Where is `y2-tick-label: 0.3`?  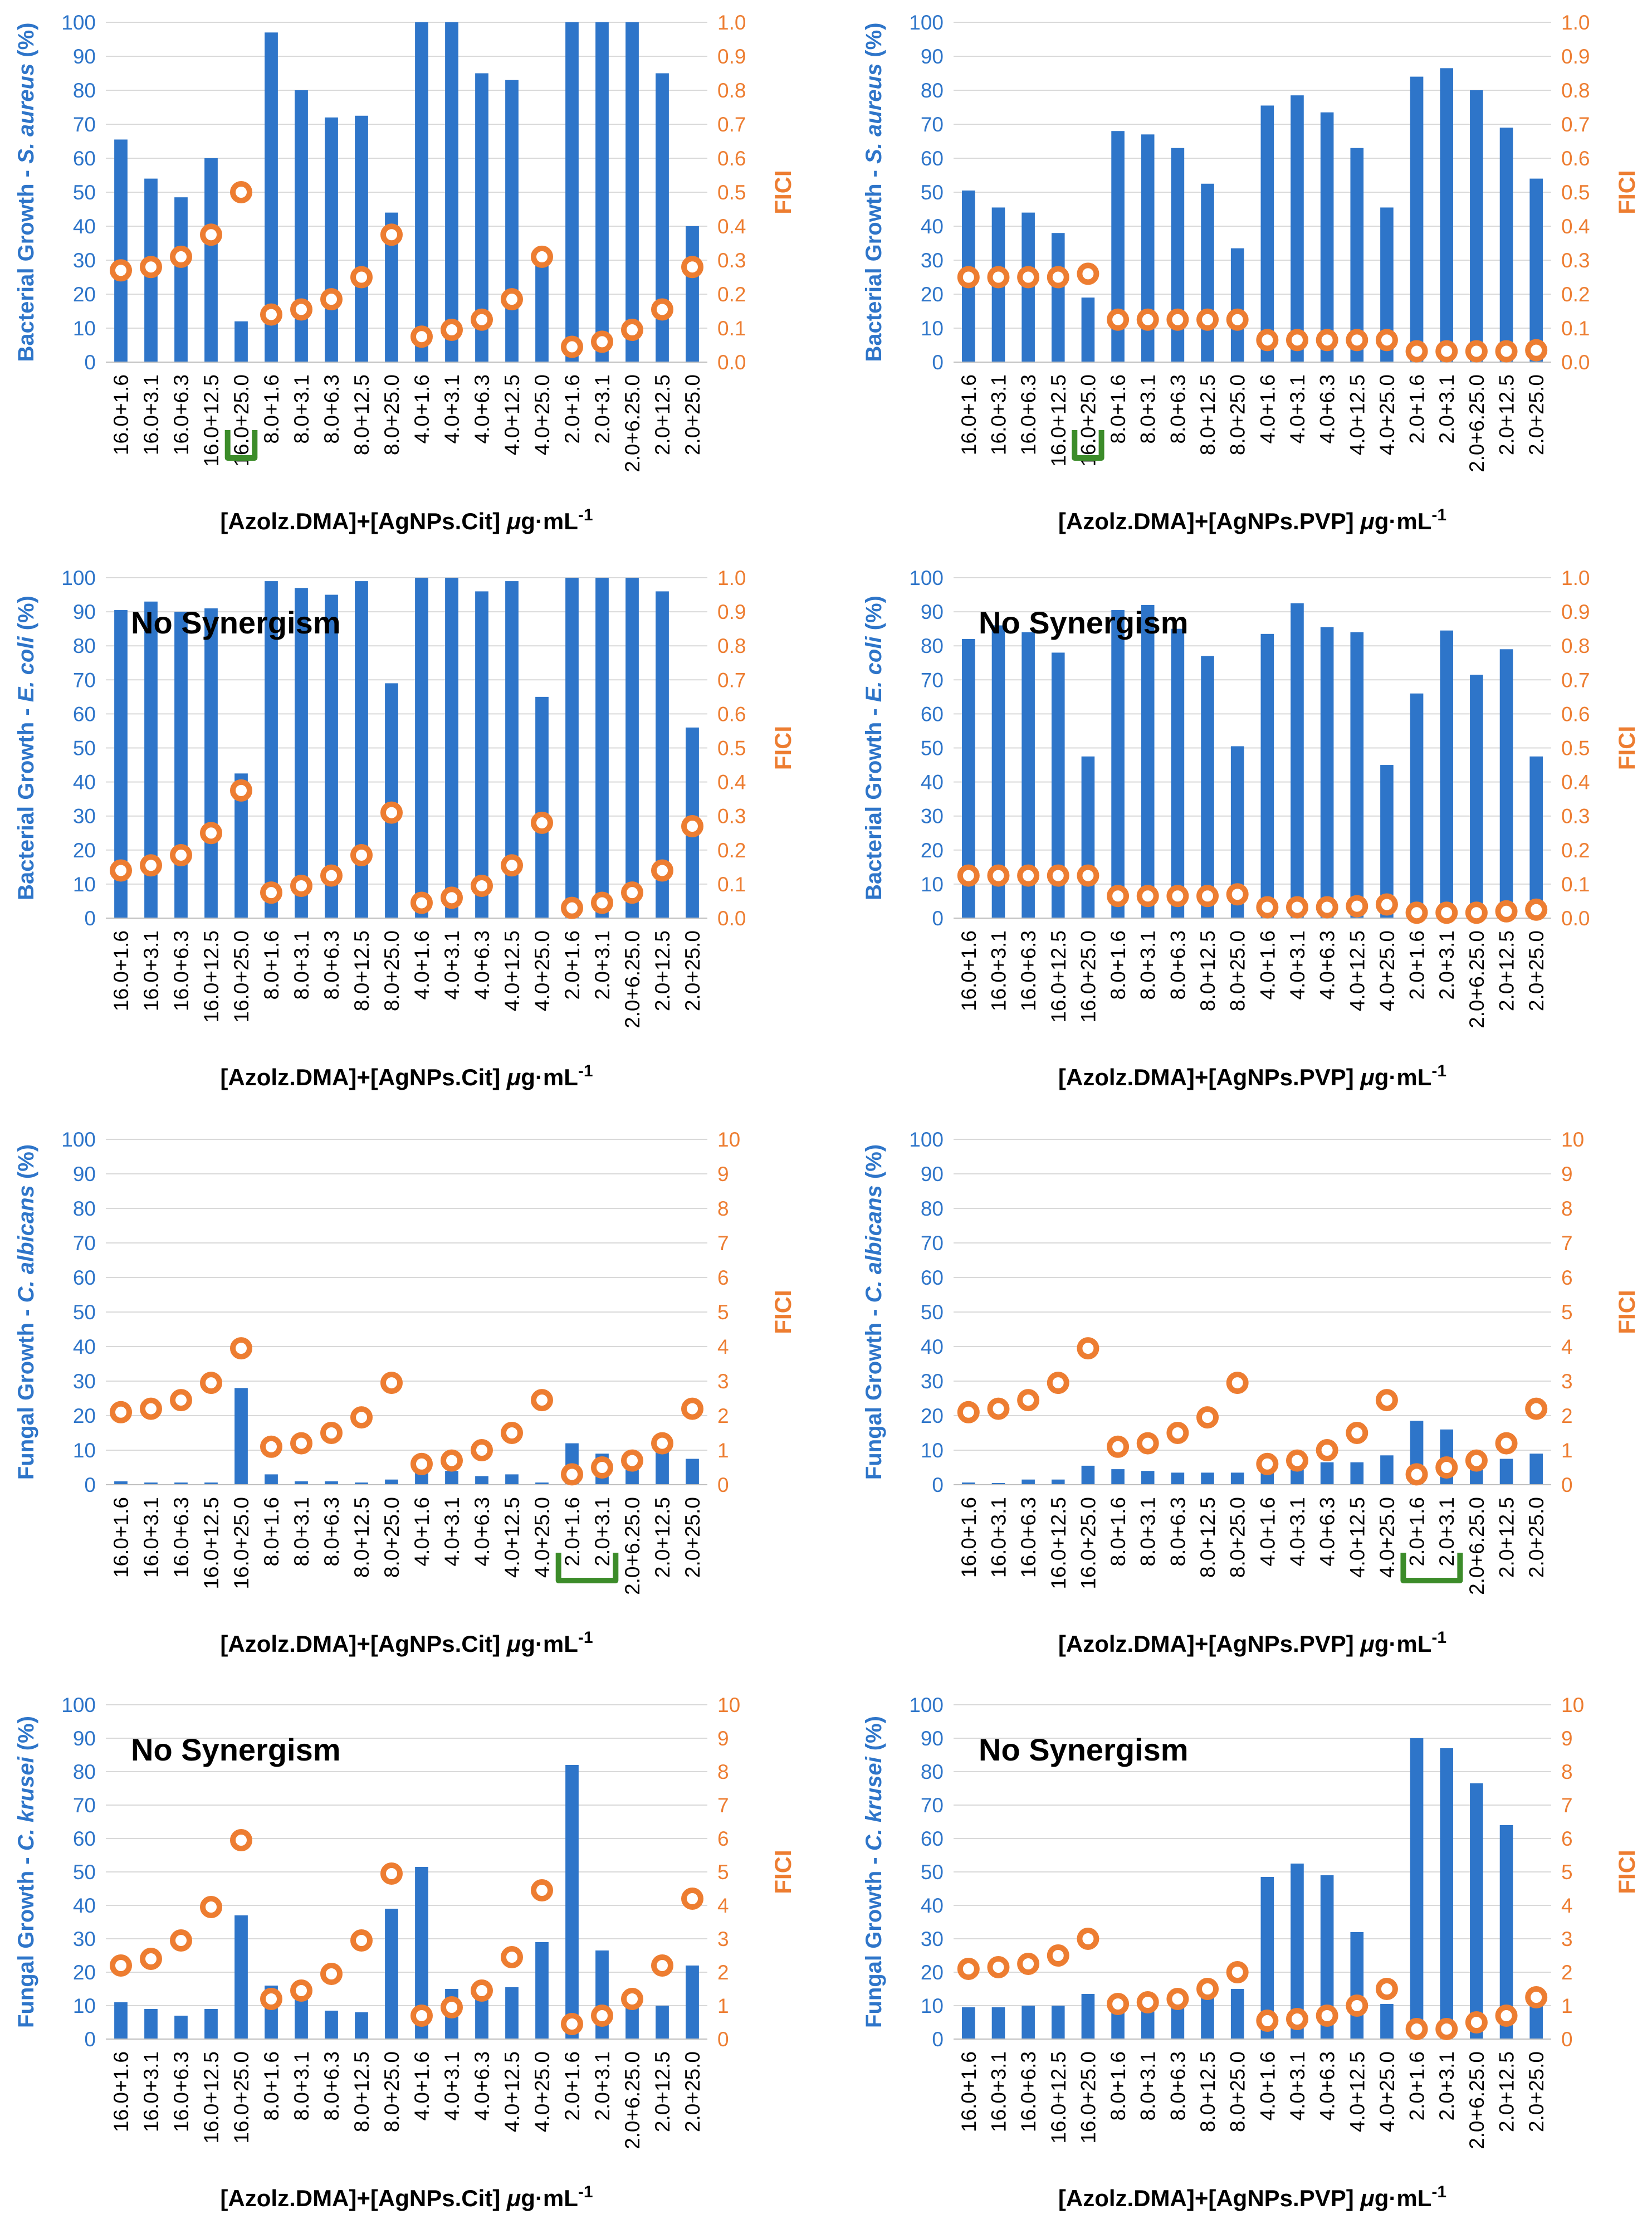 y2-tick-label: 0.3 is located at coordinates (1575, 817).